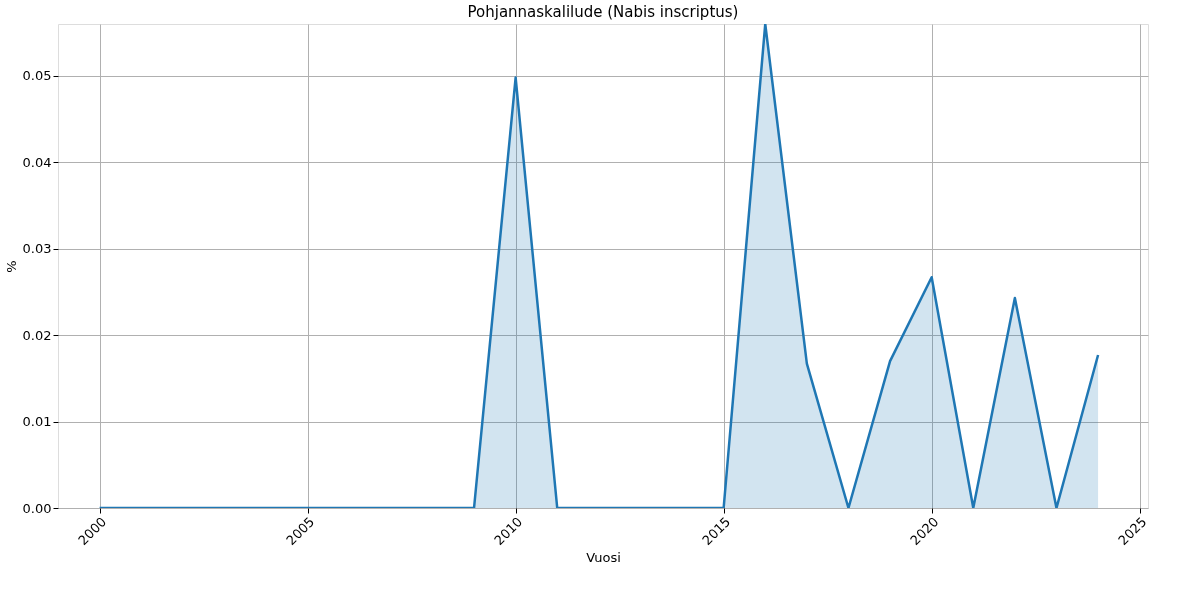  Describe the element at coordinates (37, 76) in the screenshot. I see `y-tick-label: 0.05` at that location.